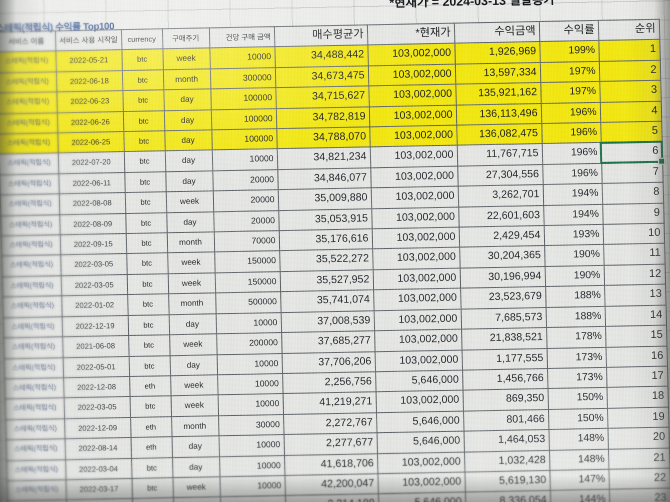 The image size is (670, 502). What do you see at coordinates (504, 359) in the screenshot?
I see `cell-profit: 1,177,555` at bounding box center [504, 359].